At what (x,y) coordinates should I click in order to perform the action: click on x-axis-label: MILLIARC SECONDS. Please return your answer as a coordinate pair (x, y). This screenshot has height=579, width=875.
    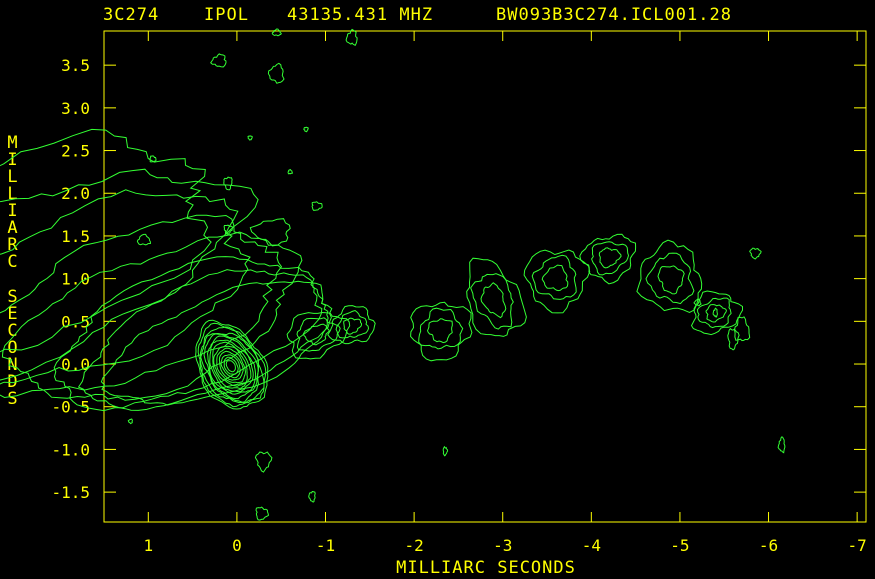
    Looking at the image, I should click on (486, 568).